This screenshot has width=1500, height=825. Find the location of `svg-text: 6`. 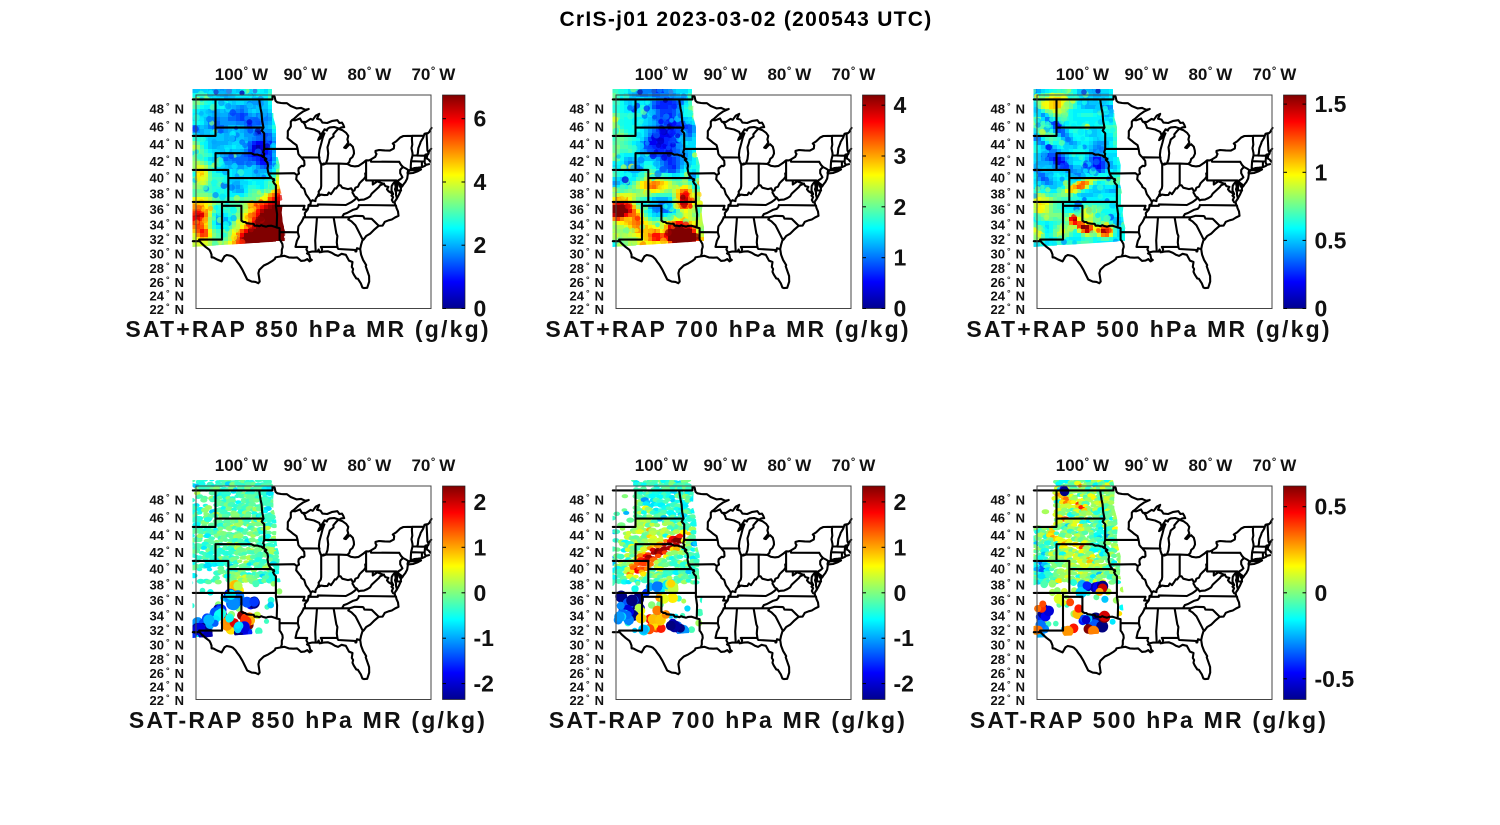

svg-text: 6 is located at coordinates (480, 119).